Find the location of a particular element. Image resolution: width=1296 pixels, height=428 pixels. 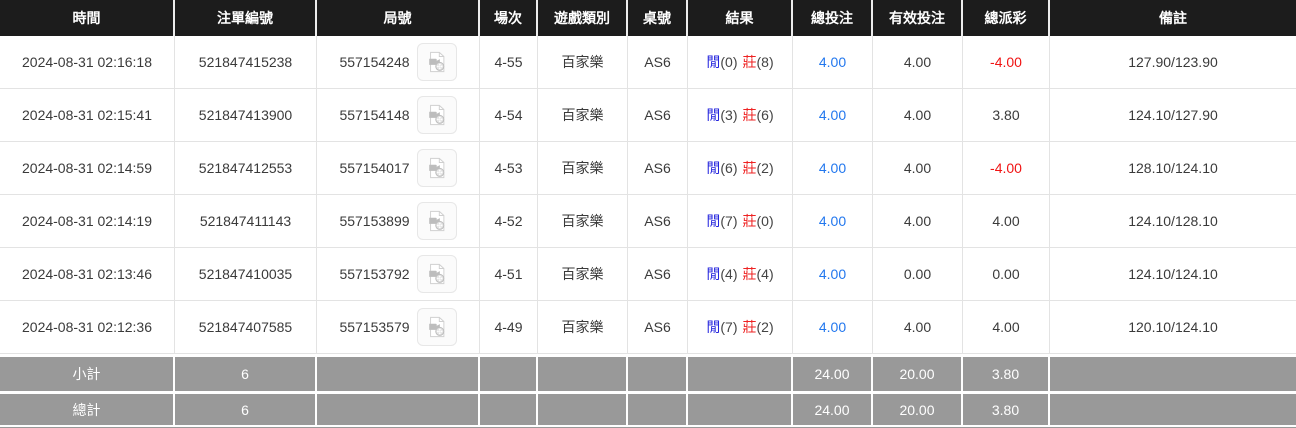

remark-cell: 124.10/127.90 is located at coordinates (1173, 115).